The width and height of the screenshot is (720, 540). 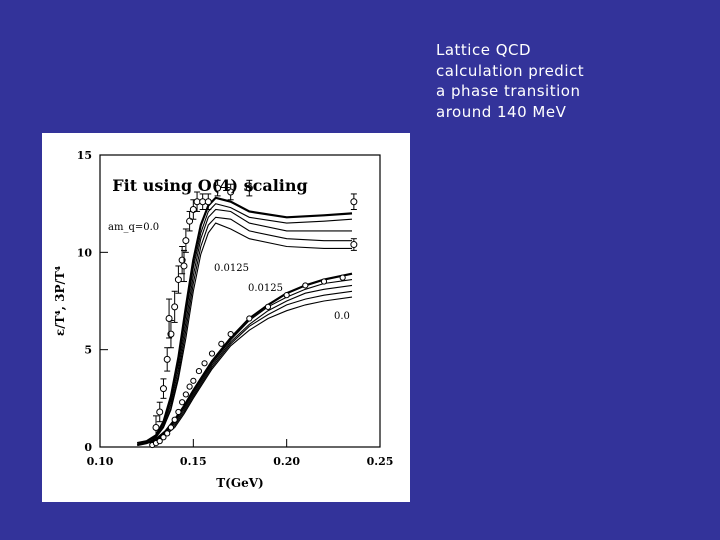 I want to click on x-axis-label: T(GeV), so click(x=239, y=483).